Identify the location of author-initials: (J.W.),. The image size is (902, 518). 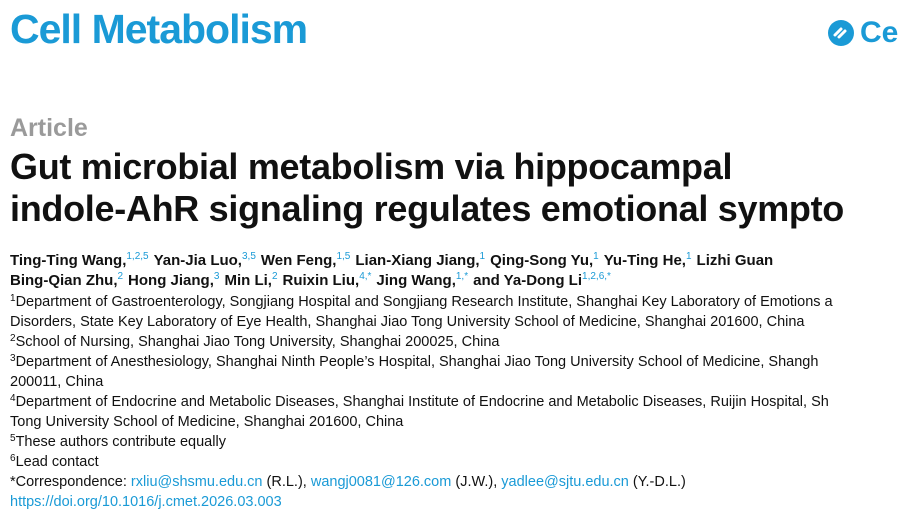
(476, 482).